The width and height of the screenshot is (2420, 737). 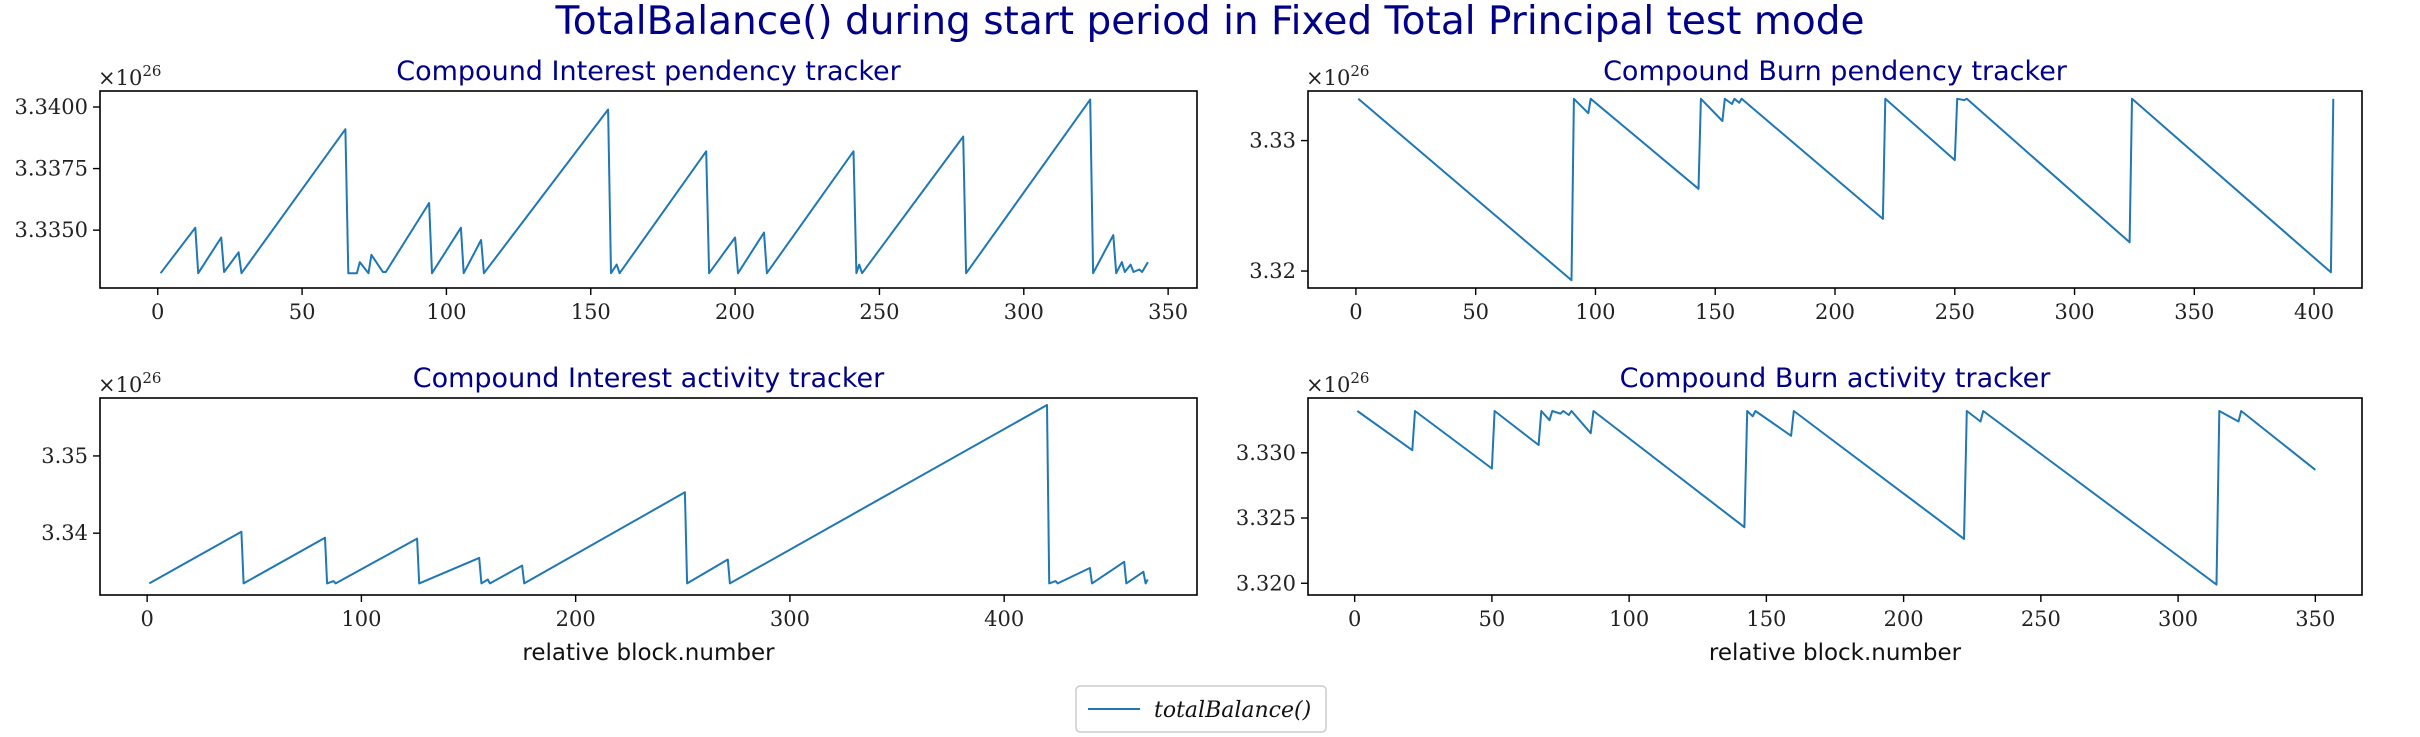 I want to click on y-tick-label: 3.330, so click(x=1266, y=453).